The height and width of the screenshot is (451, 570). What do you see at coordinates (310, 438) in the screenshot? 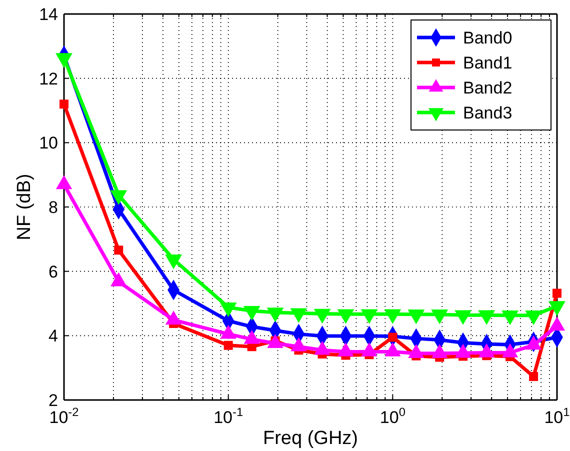
I see `x-axis-title: Freq (GHz)` at bounding box center [310, 438].